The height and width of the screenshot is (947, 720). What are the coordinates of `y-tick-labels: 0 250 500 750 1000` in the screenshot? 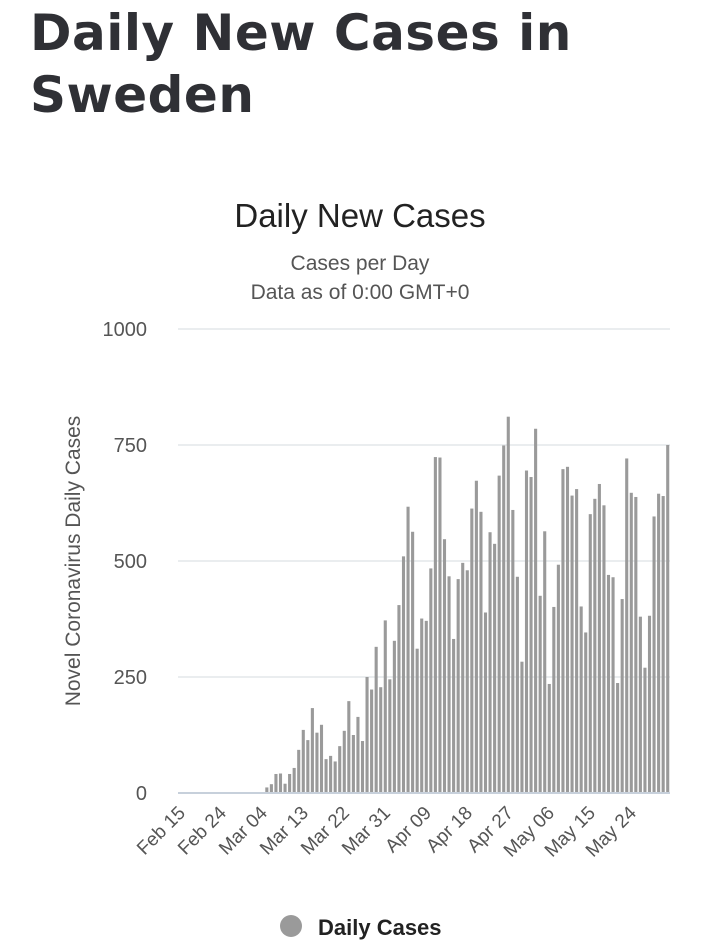 It's located at (125, 562).